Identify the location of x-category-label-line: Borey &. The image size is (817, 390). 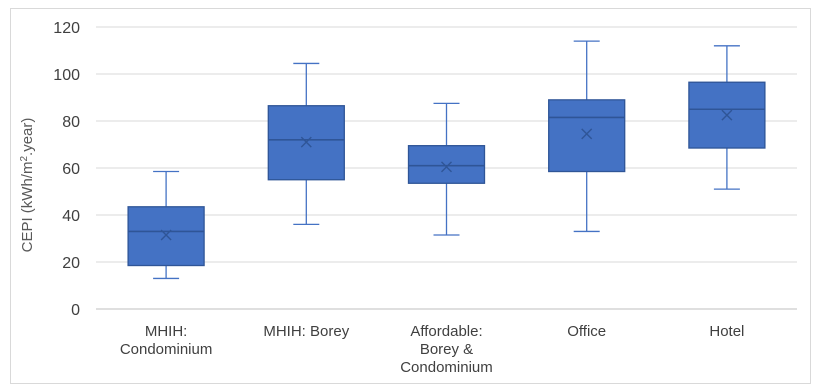
(446, 349).